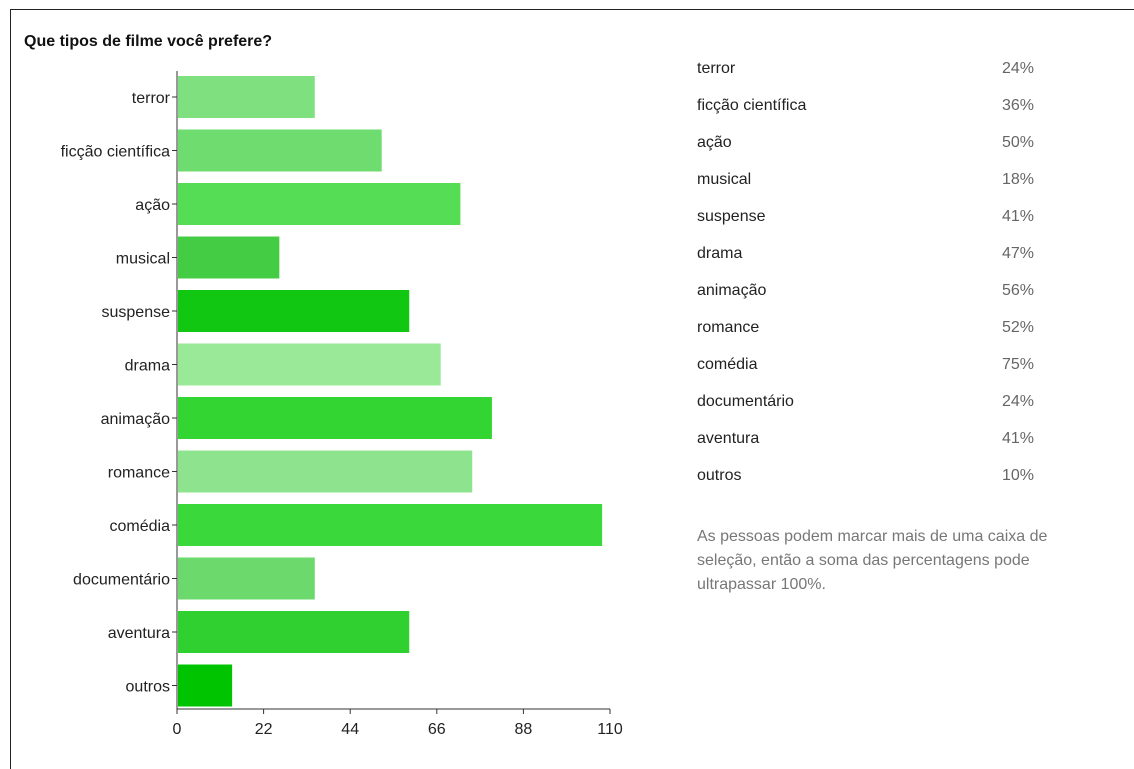 This screenshot has height=769, width=1134. What do you see at coordinates (1017, 327) in the screenshot?
I see `summary-percentage: 52%` at bounding box center [1017, 327].